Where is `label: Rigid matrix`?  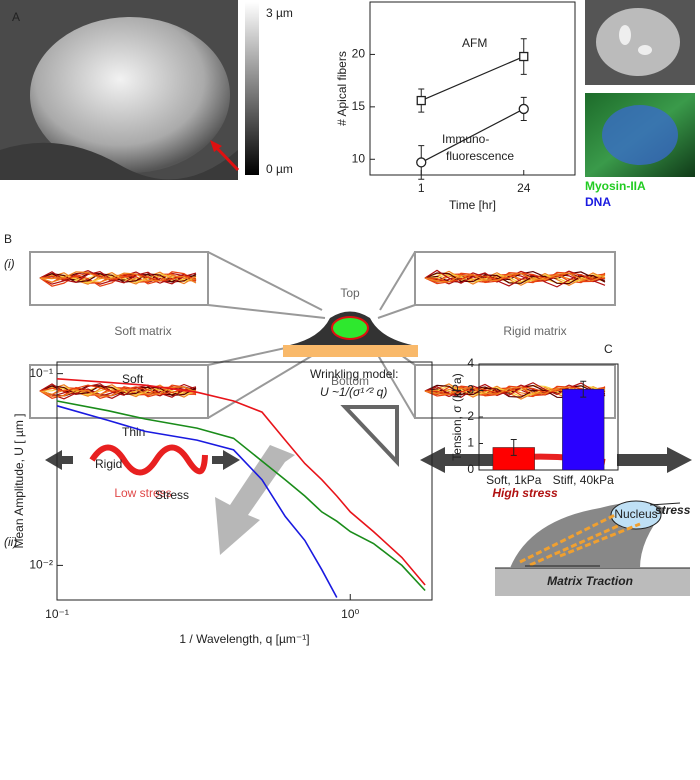 label: Rigid matrix is located at coordinates (534, 331).